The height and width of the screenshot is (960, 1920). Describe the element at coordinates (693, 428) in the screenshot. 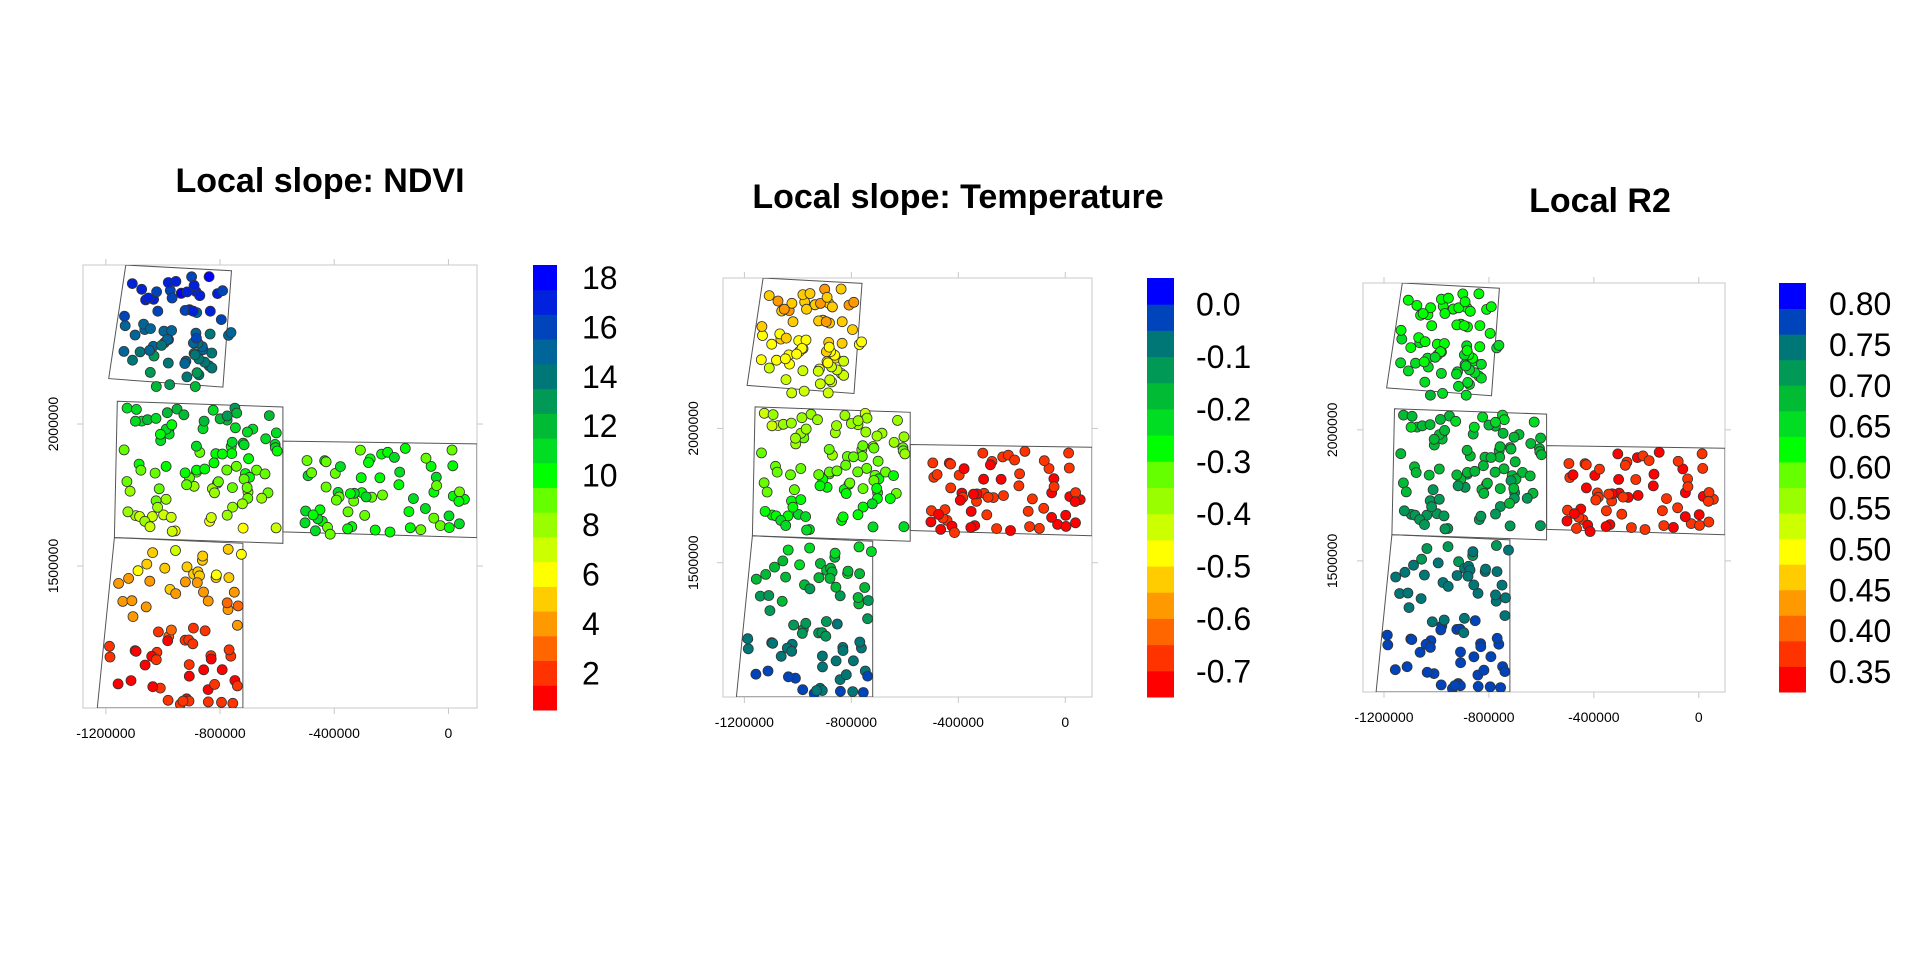

I see `y-tick-label: 2000000` at that location.